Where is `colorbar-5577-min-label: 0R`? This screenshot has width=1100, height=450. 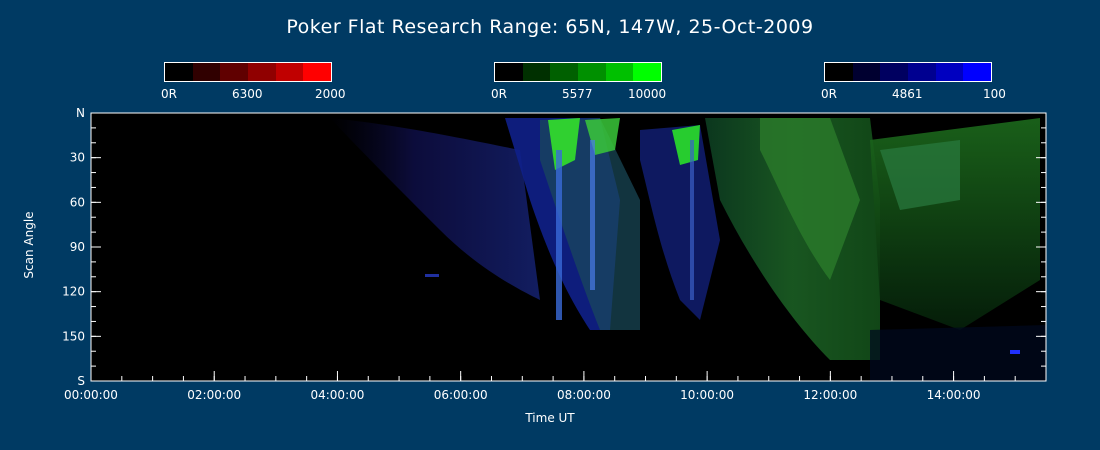
colorbar-5577-min-label: 0R is located at coordinates (499, 94).